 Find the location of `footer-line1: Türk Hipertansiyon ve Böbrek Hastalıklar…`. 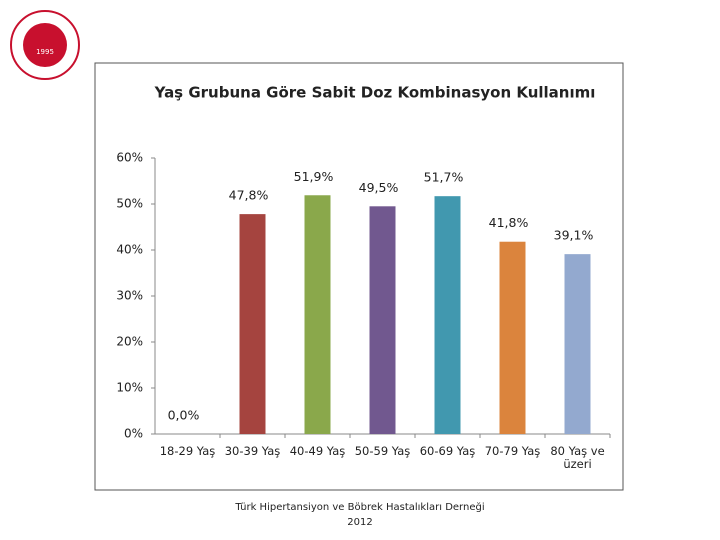

footer-line1: Türk Hipertansiyon ve Böbrek Hastalıklar… is located at coordinates (360, 507).